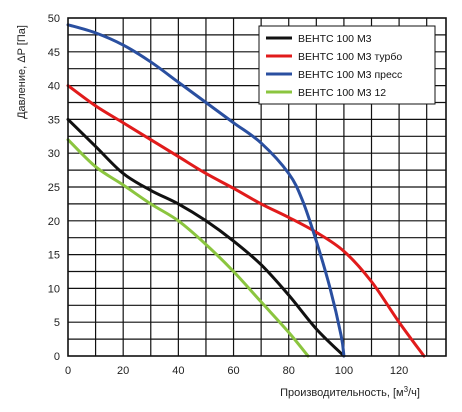 Image resolution: width=462 pixels, height=412 pixels. I want to click on x-tick-label: 120, so click(399, 371).